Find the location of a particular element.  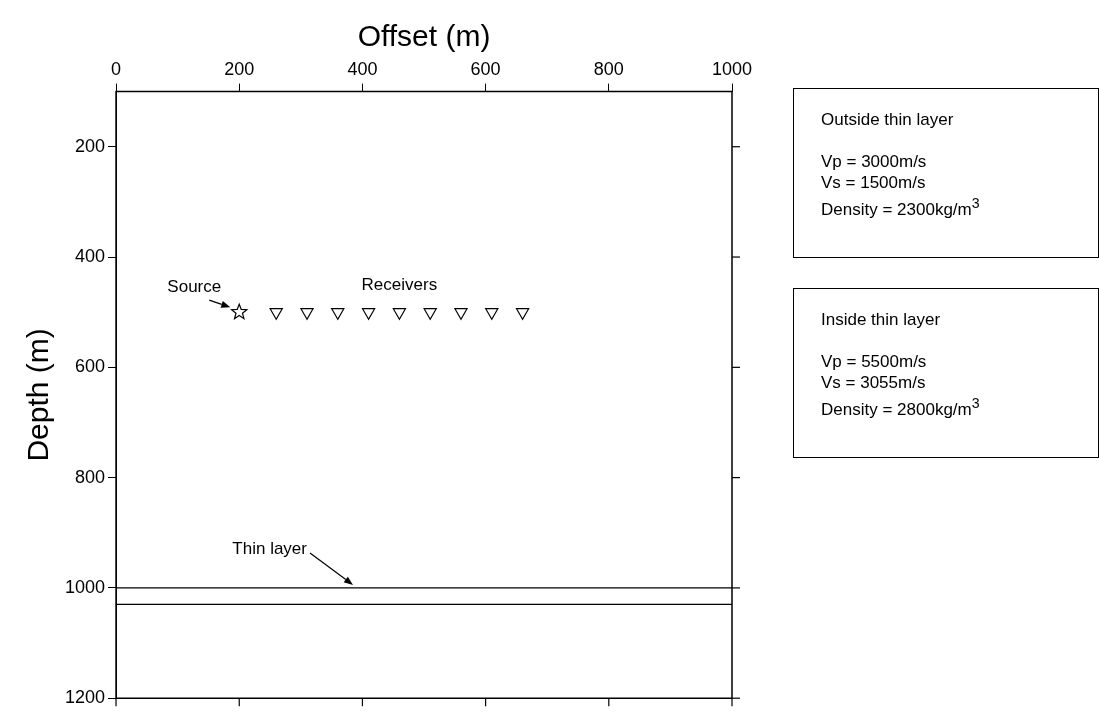

series-label: Source is located at coordinates (194, 287).